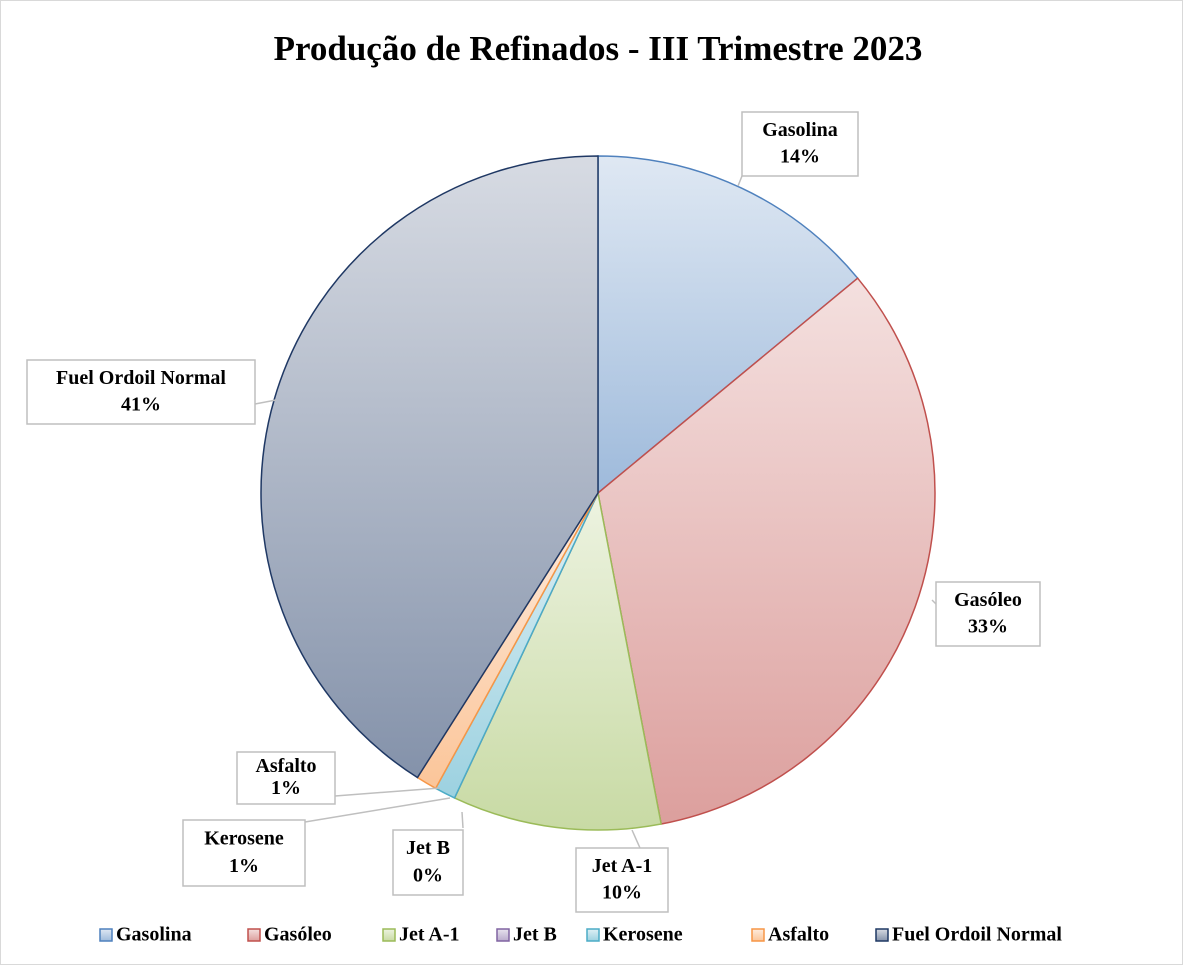 The height and width of the screenshot is (970, 1183). Describe the element at coordinates (154, 935) in the screenshot. I see `legend-label: Gasolina` at that location.